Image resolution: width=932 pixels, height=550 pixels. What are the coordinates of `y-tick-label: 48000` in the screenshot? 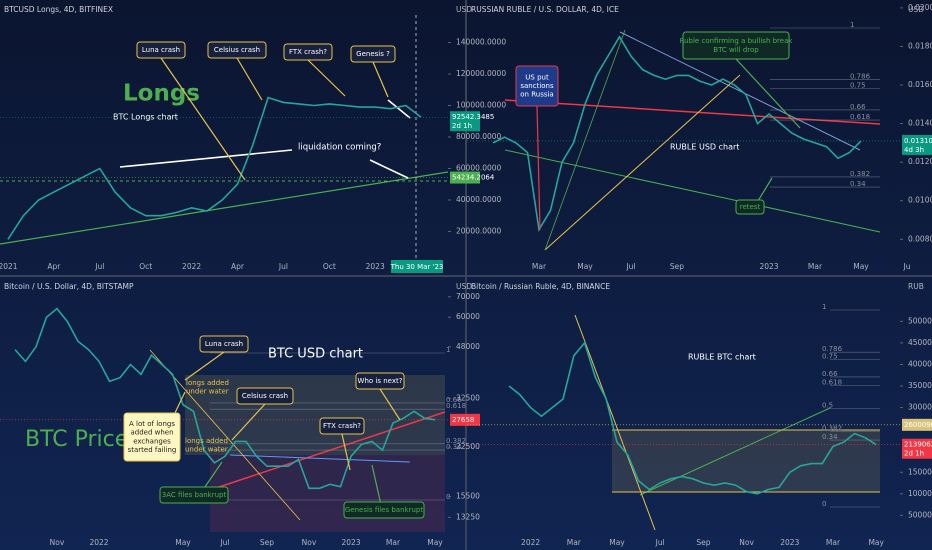 It's located at (468, 346).